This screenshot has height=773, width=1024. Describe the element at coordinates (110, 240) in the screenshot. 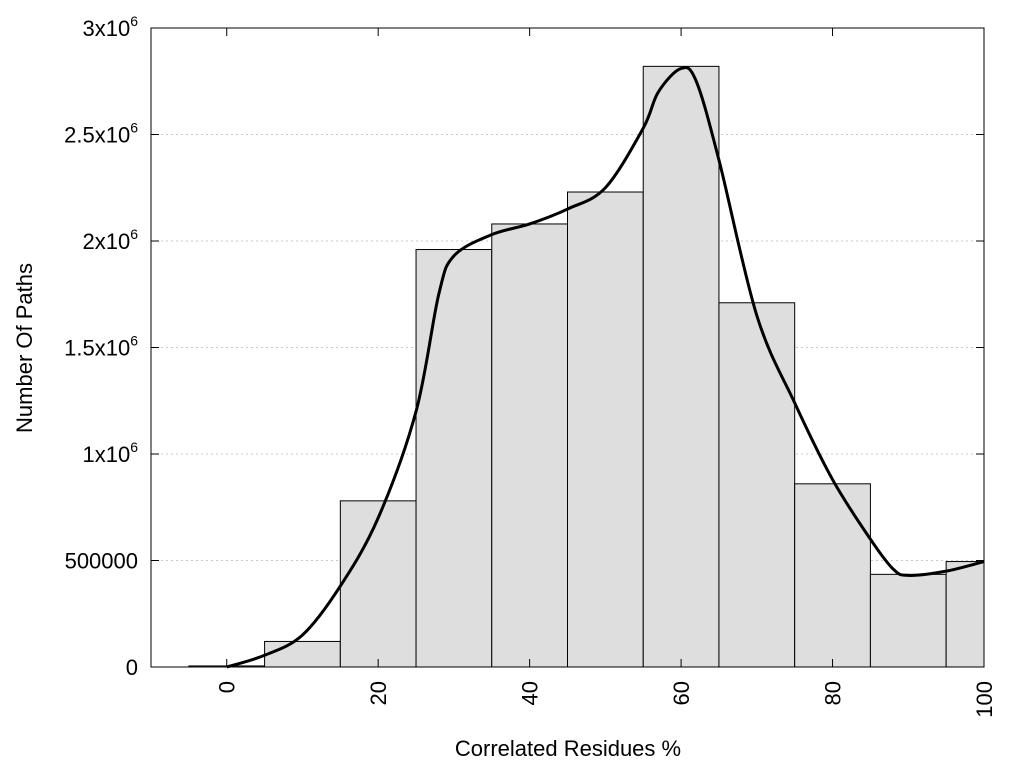

I see `y-tick-label: 2x10⁶` at that location.